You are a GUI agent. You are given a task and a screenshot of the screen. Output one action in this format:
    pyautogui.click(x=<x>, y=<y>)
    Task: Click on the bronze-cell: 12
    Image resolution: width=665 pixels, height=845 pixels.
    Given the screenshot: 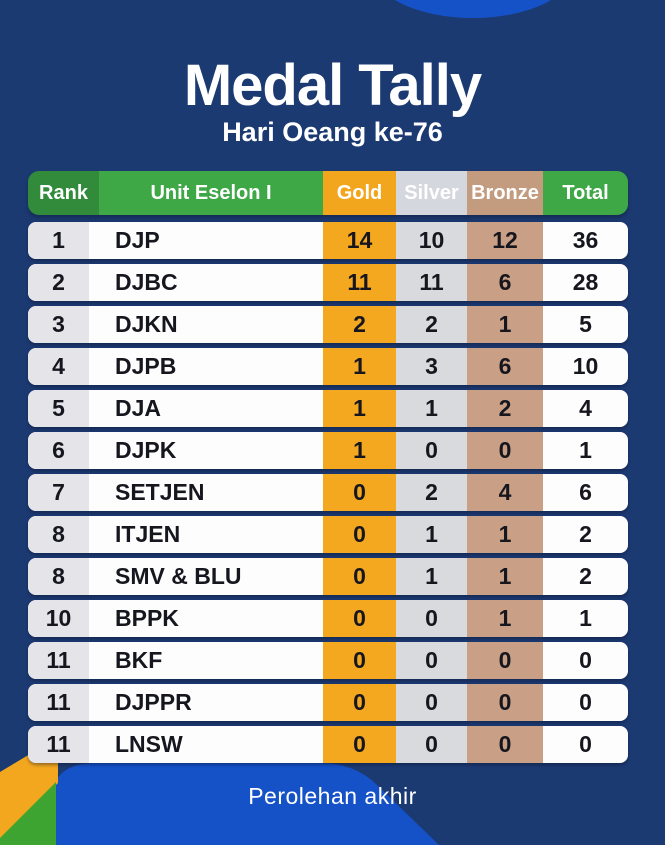 What is the action you would take?
    pyautogui.click(x=505, y=240)
    